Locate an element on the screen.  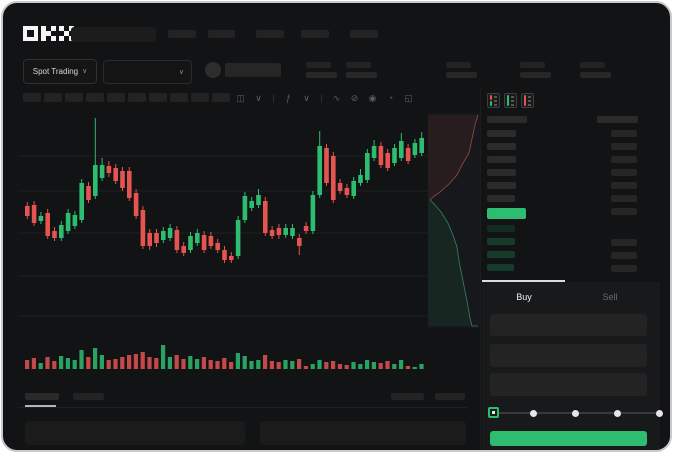
chart-tools: ◫ ∨ ƒ ∨ ∿ ⊘ ◉ ◔ ◱ is located at coordinates (324, 98).